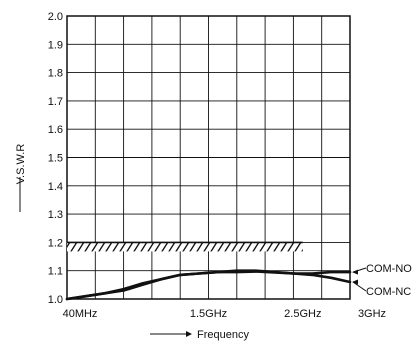 This screenshot has height=341, width=419. What do you see at coordinates (208, 314) in the screenshot?
I see `x-tick-label: 1.5GHz` at bounding box center [208, 314].